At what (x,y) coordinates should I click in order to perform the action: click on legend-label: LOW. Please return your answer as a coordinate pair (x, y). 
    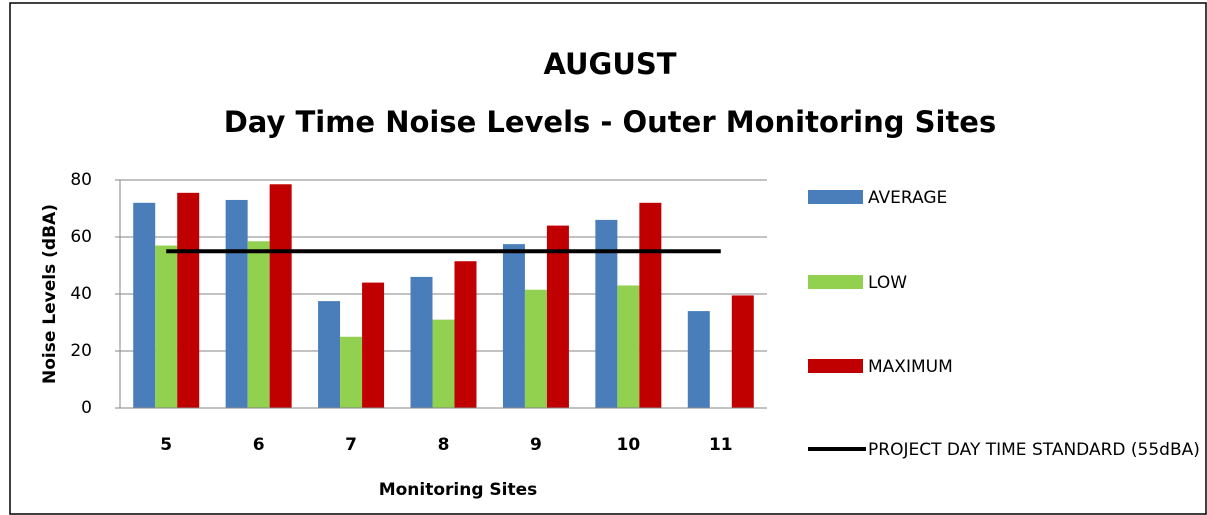
    Looking at the image, I should click on (888, 283).